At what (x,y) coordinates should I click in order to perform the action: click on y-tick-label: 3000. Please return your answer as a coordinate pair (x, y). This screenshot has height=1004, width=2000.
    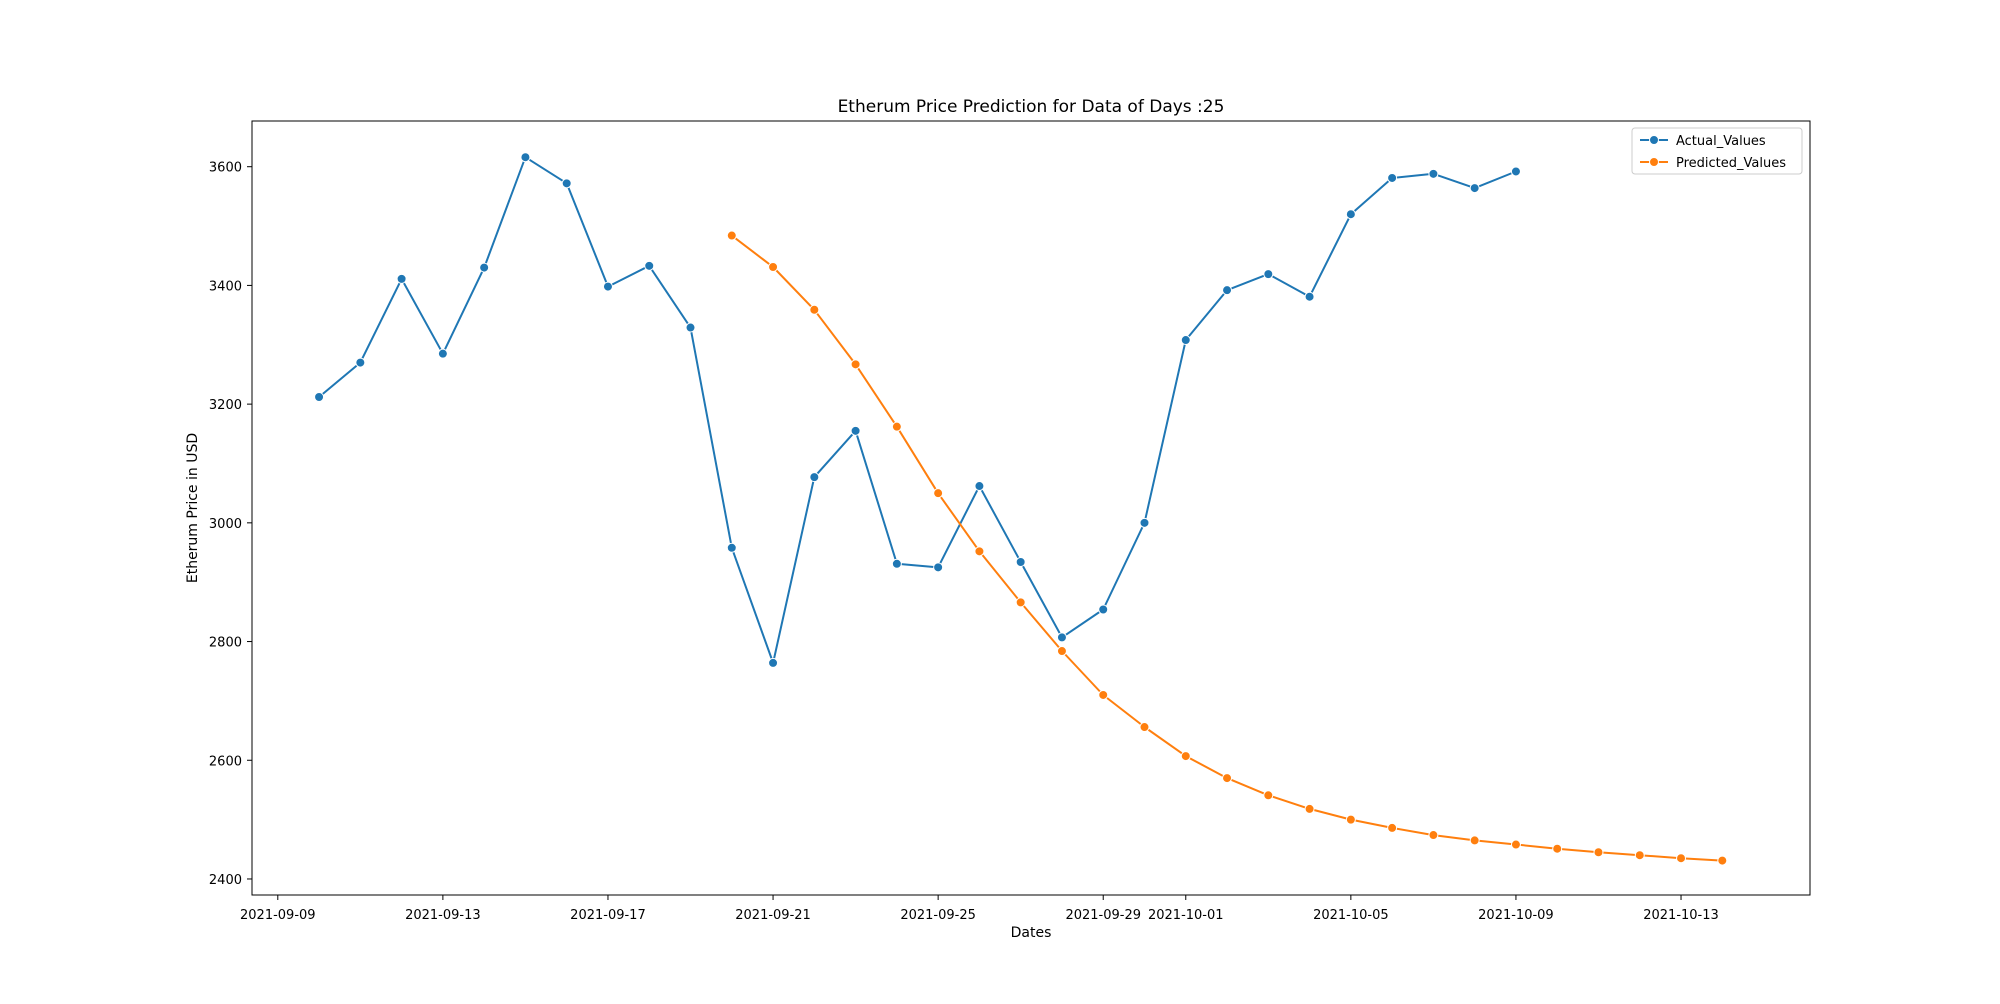
    Looking at the image, I should click on (225, 524).